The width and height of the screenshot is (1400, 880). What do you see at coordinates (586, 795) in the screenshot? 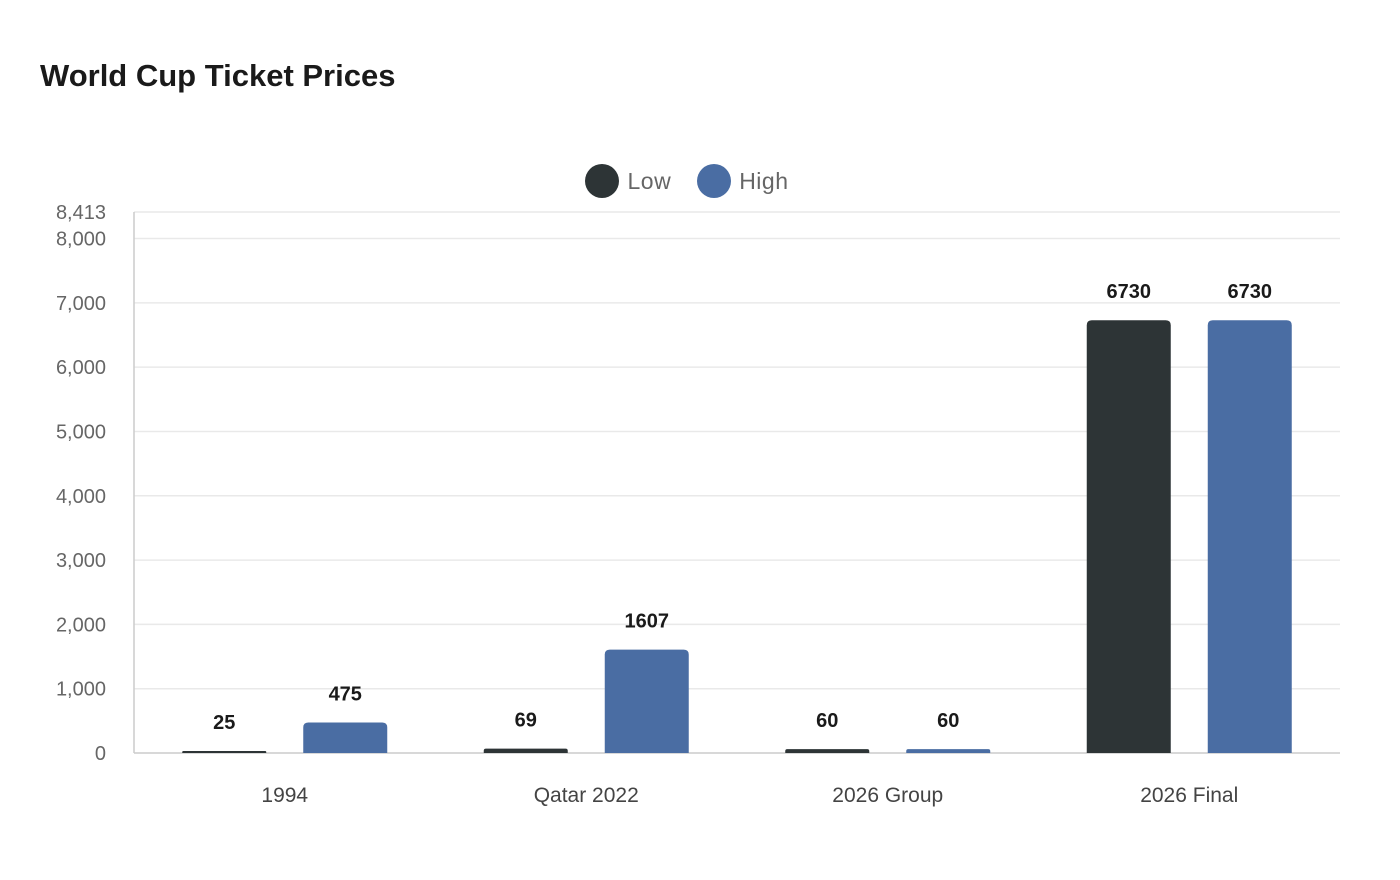
I see `x-tick-label: Qatar 2022` at bounding box center [586, 795].